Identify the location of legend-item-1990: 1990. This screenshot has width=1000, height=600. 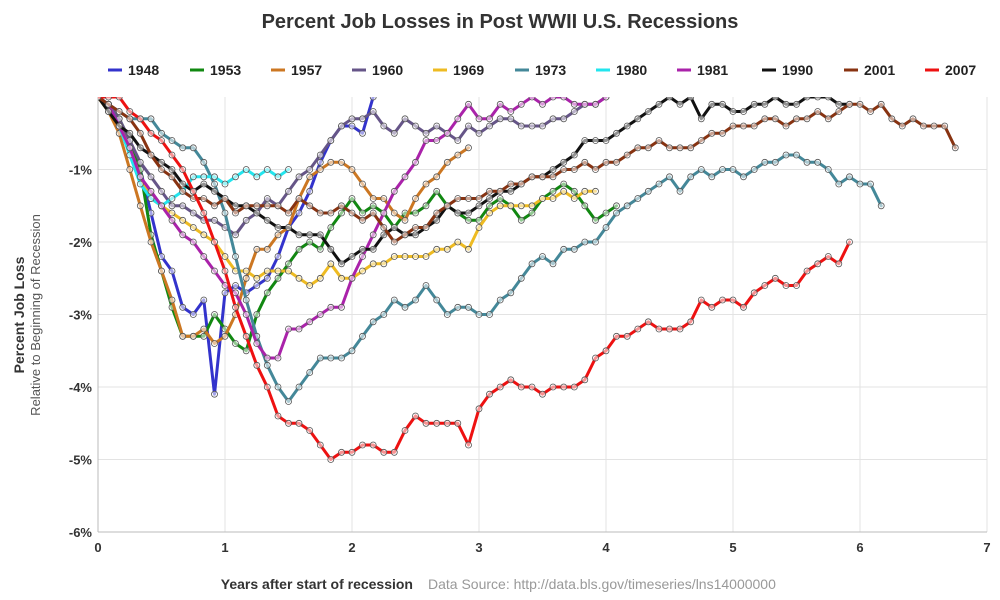
(787, 70).